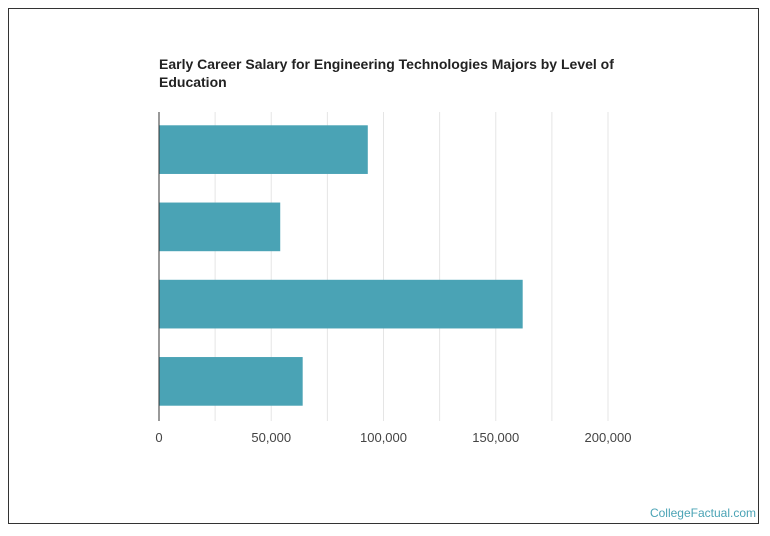 This screenshot has width=770, height=536. What do you see at coordinates (495, 437) in the screenshot?
I see `x-tick-label: 150,000` at bounding box center [495, 437].